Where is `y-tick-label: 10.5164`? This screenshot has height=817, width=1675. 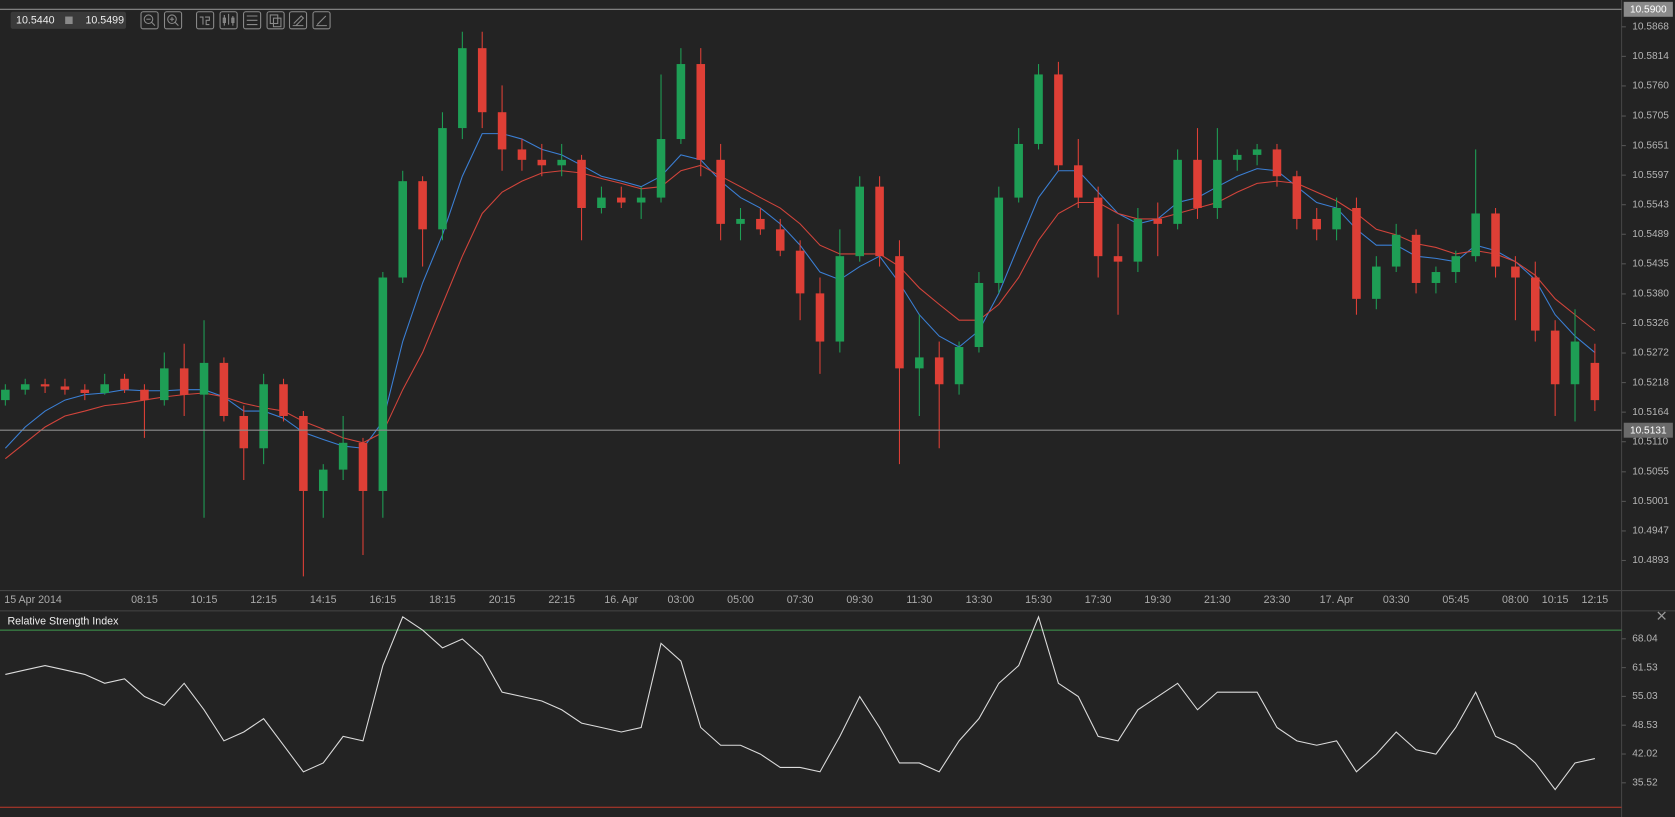 y-tick-label: 10.5164 is located at coordinates (1650, 412).